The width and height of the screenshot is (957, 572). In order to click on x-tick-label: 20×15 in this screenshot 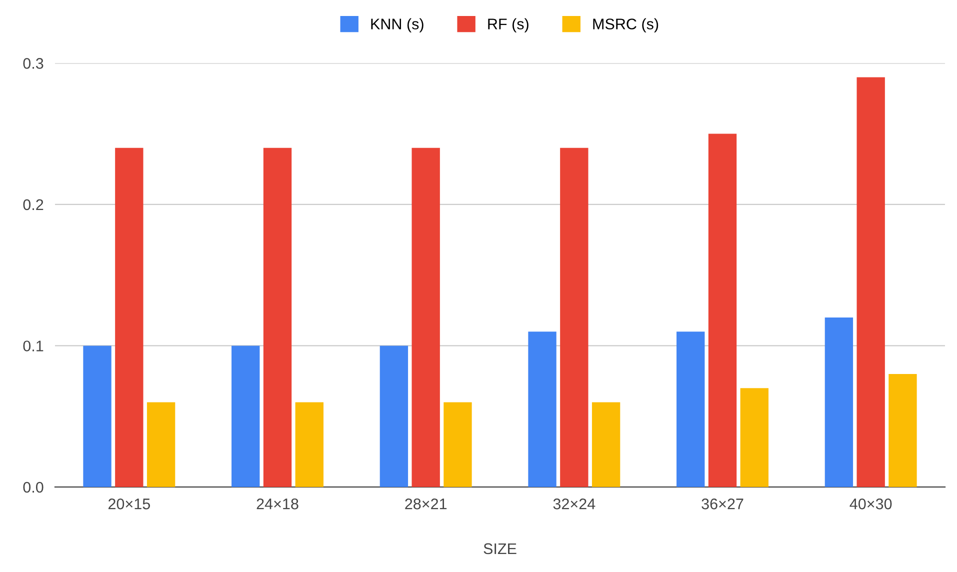, I will do `click(129, 504)`.